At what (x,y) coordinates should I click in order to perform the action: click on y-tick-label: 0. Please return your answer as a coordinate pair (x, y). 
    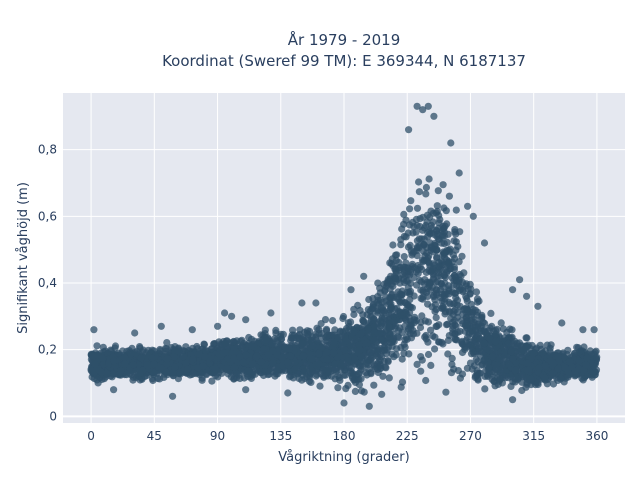
    Looking at the image, I should click on (53, 416).